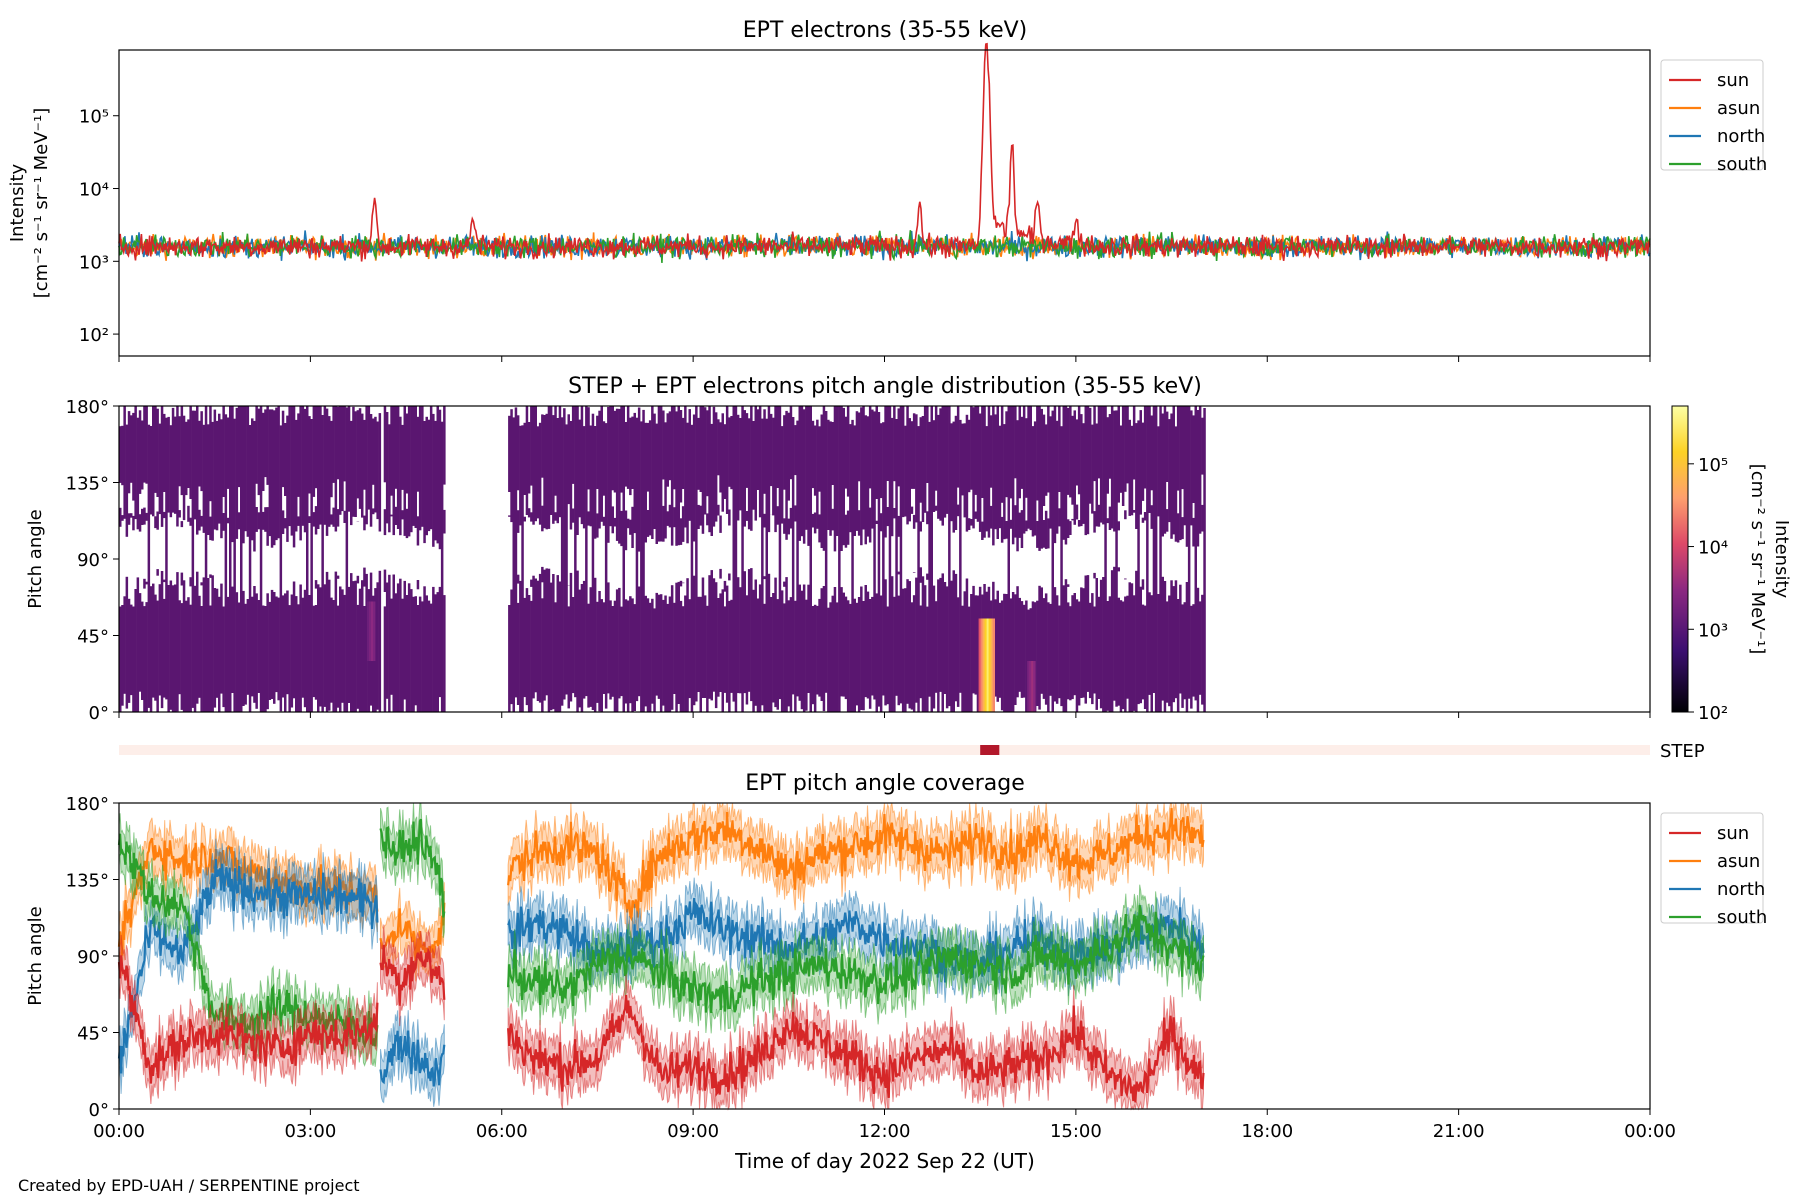 This screenshot has height=1200, width=1800. Describe the element at coordinates (99, 1110) in the screenshot. I see `y-tick-label: 0°` at that location.